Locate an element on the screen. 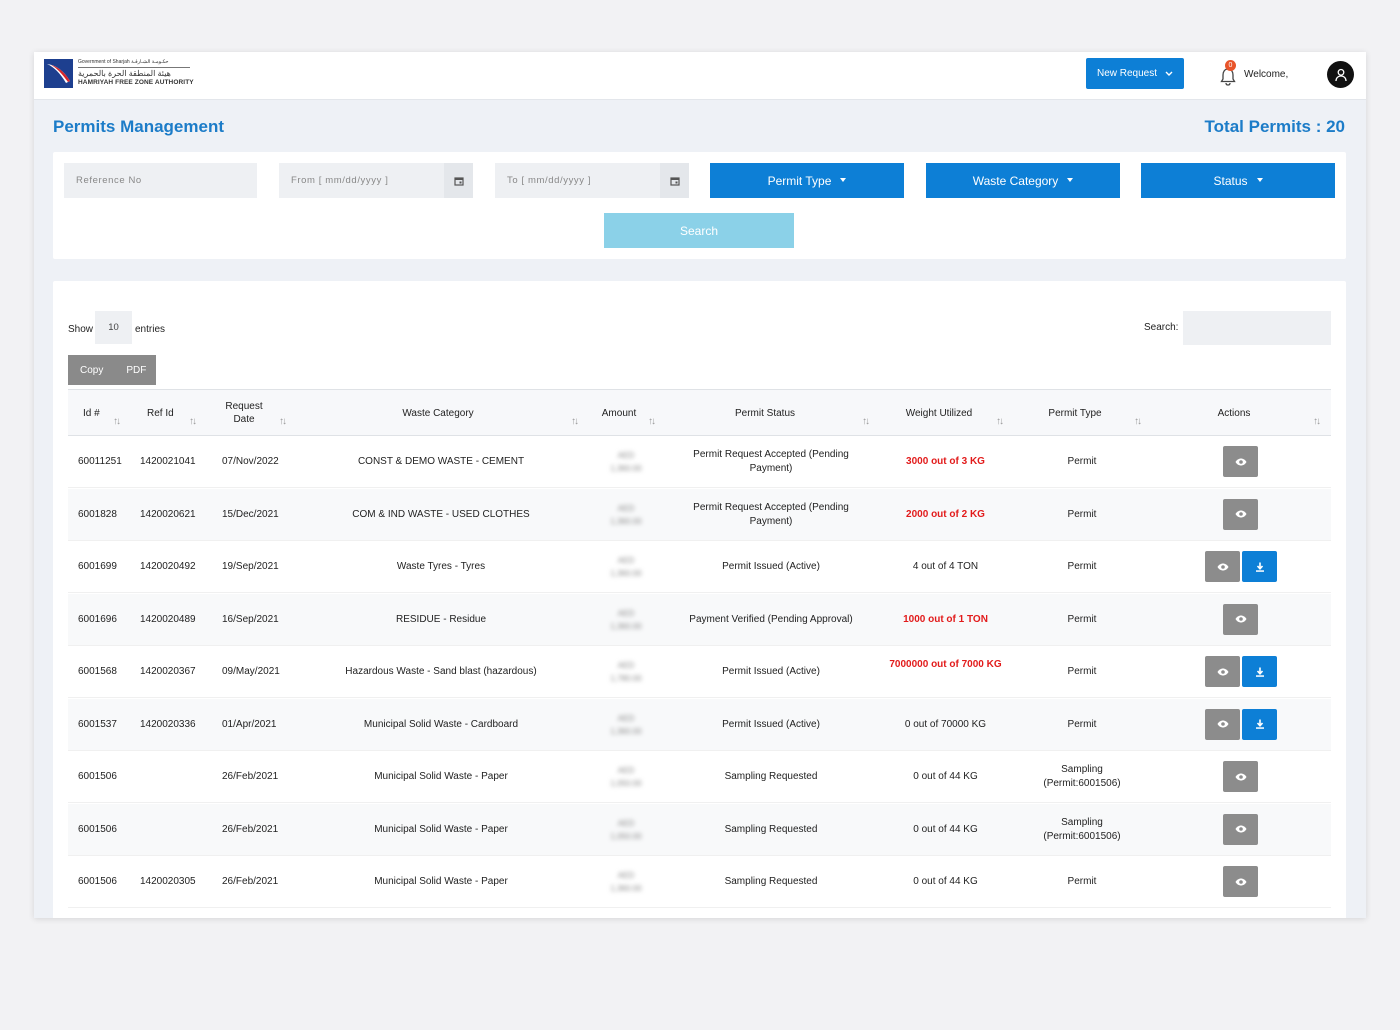 The image size is (1400, 1030). entries-per-page-select: 10 is located at coordinates (113, 327).